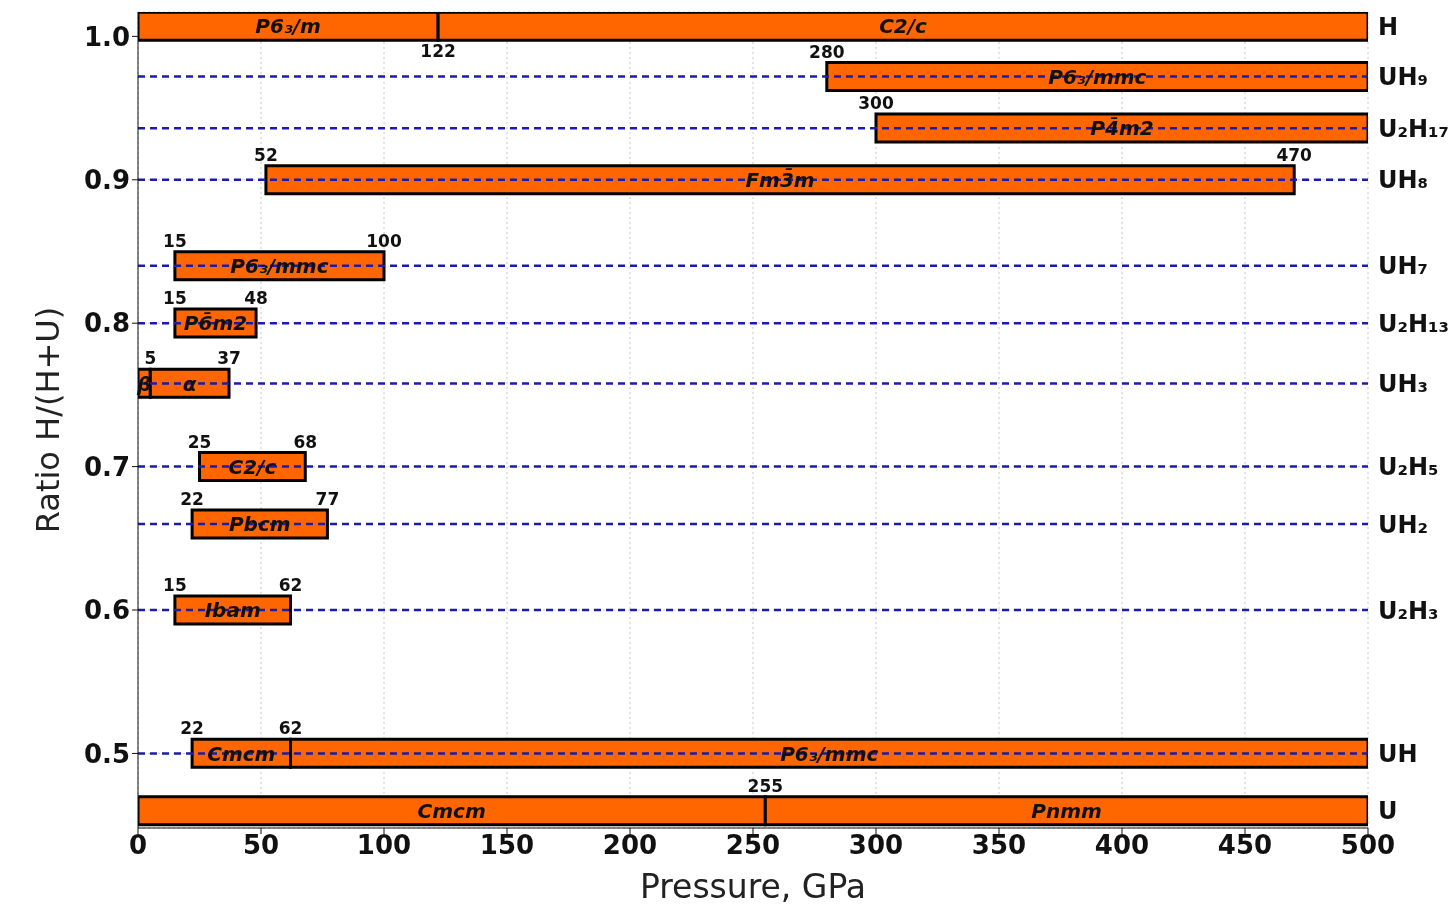 This screenshot has height=906, width=1450. What do you see at coordinates (266, 154) in the screenshot?
I see `annotation: 52` at bounding box center [266, 154].